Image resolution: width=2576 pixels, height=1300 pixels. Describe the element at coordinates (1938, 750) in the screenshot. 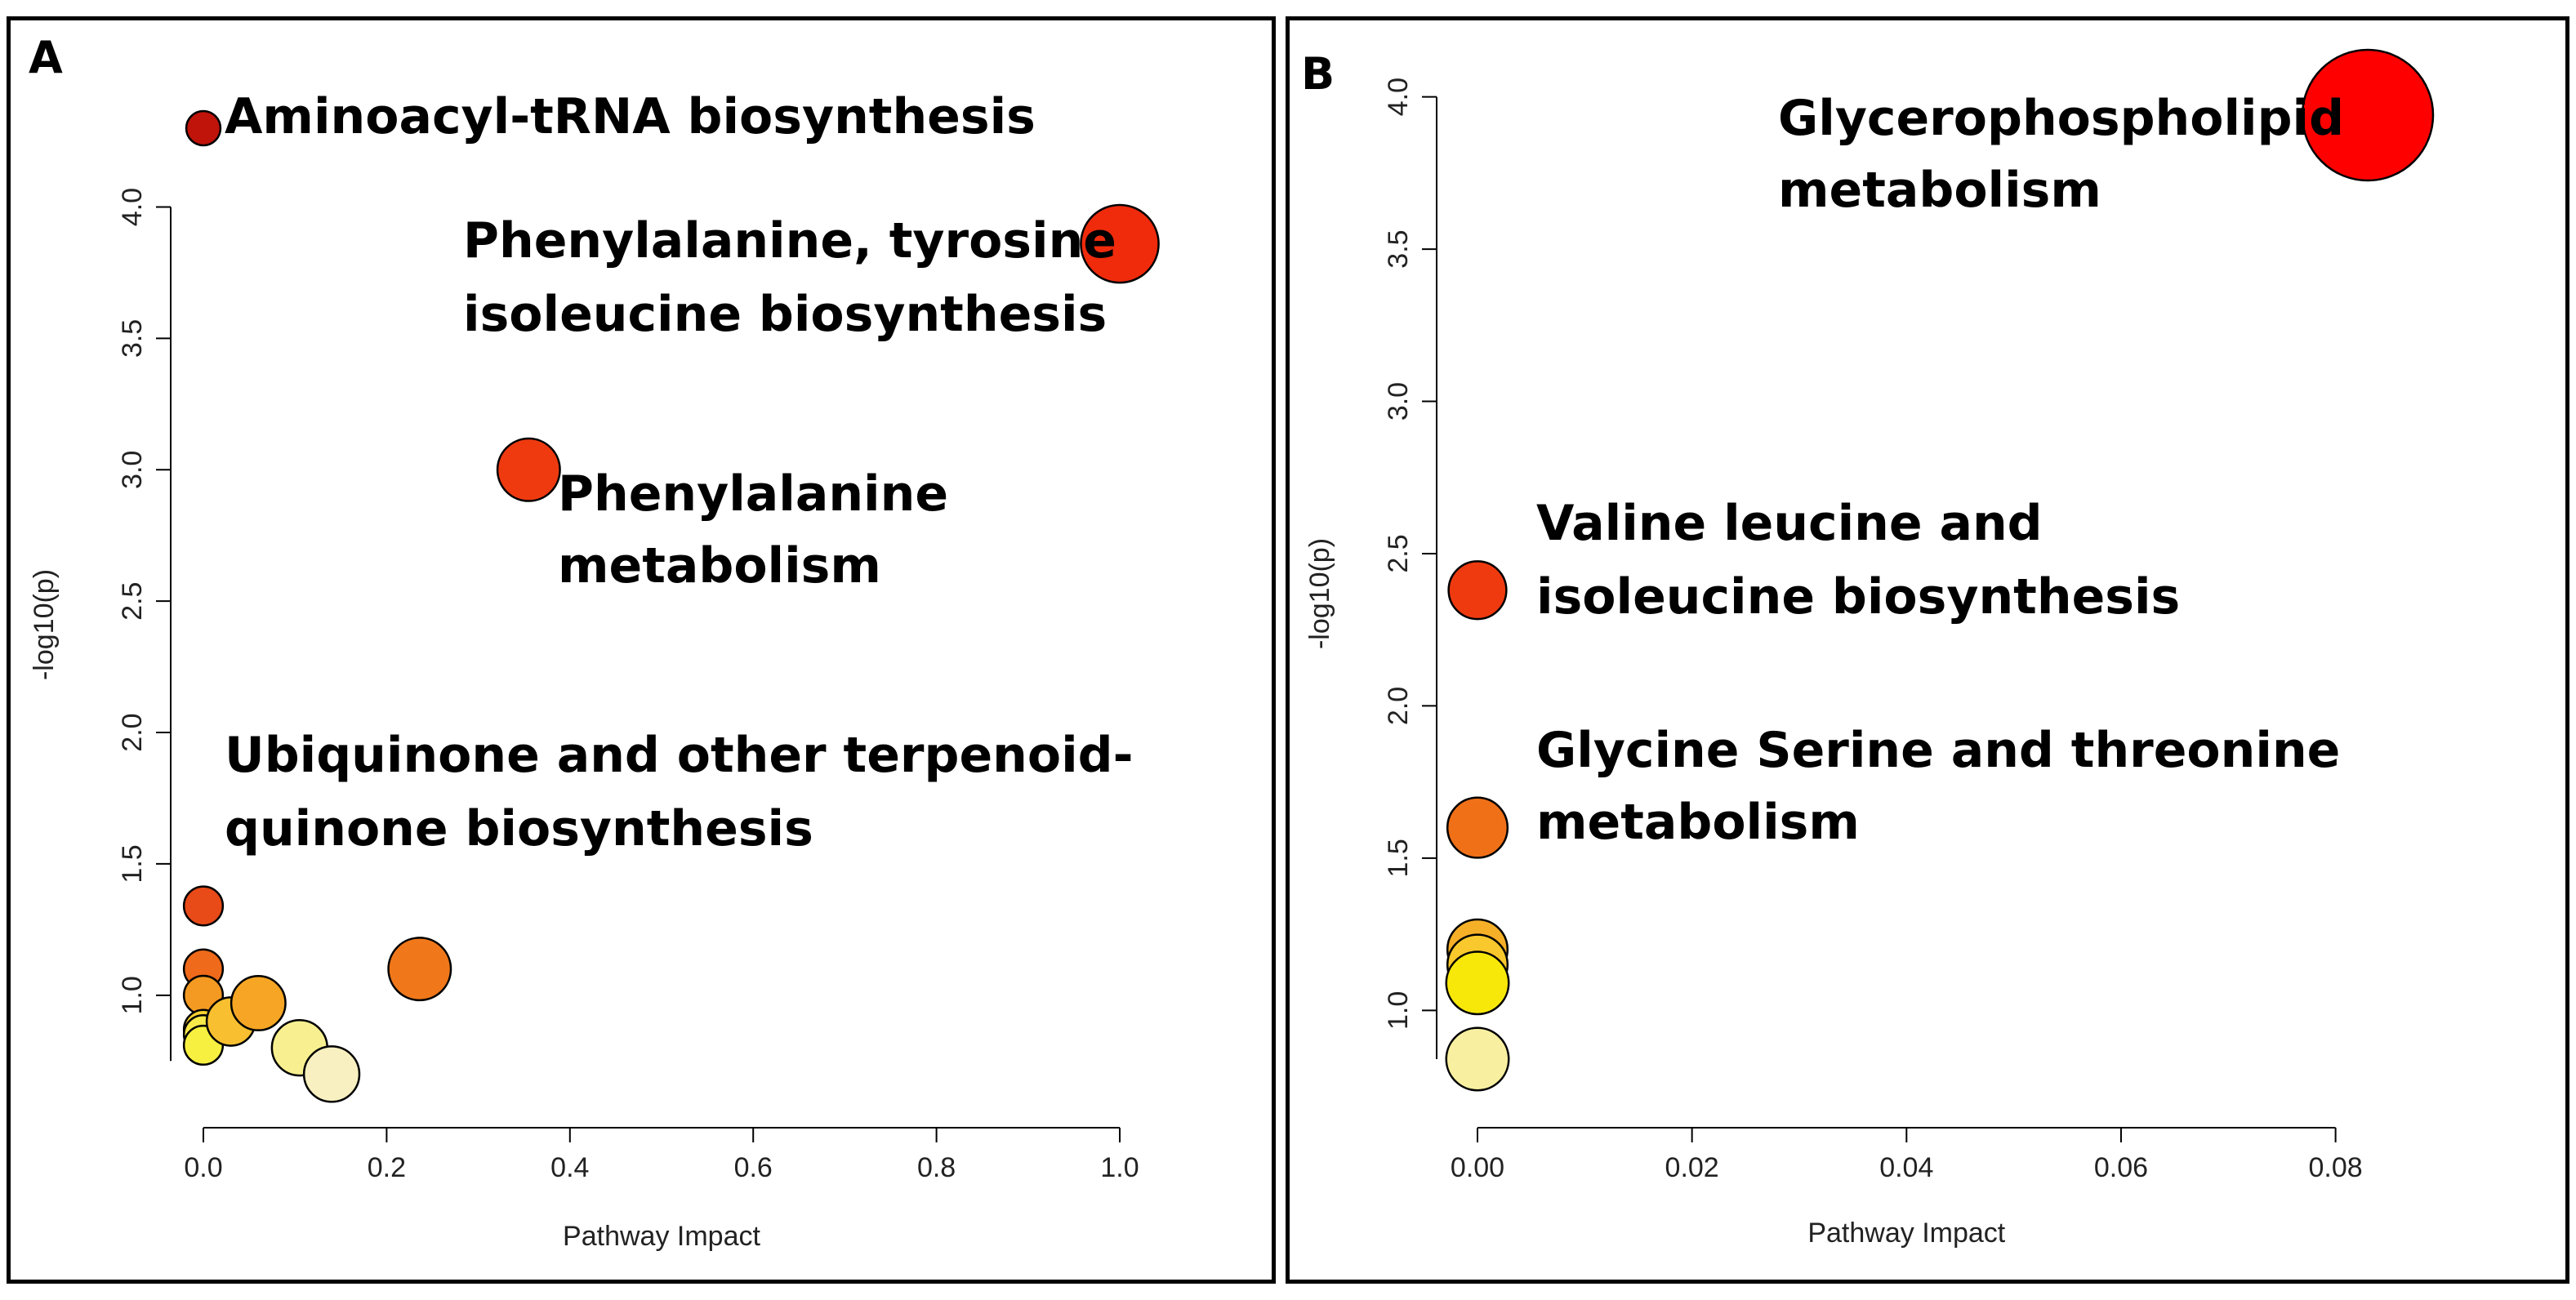

I see `annotation-glycine-line1: Glycine Serine and threonine` at that location.